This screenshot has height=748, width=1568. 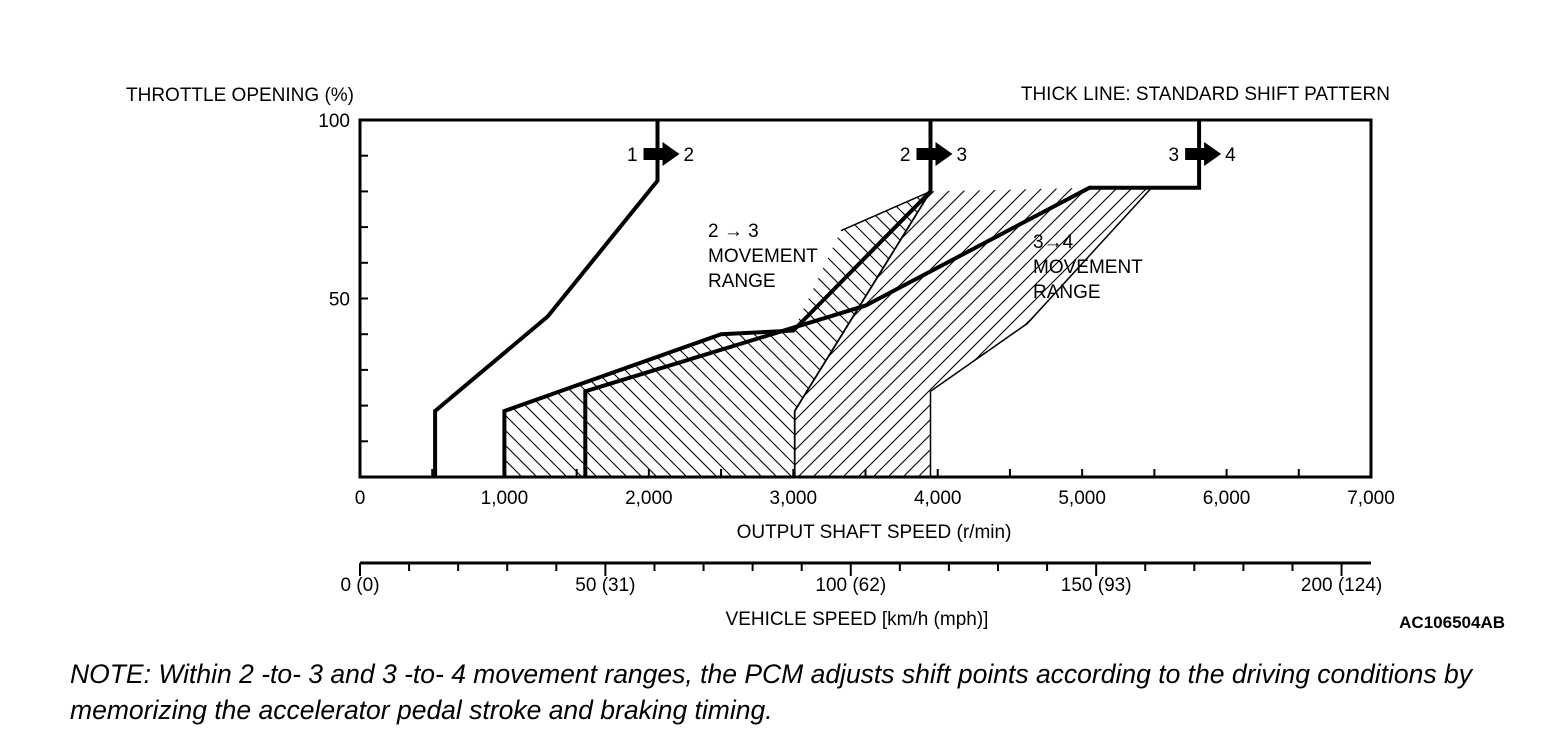 What do you see at coordinates (905, 155) in the screenshot?
I see `shift-from-label: 2` at bounding box center [905, 155].